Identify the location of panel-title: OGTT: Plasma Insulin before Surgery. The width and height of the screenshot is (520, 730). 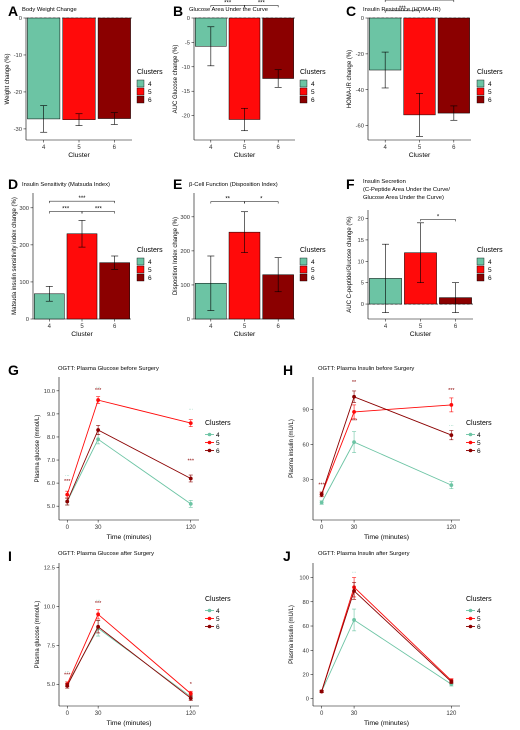
(366, 369).